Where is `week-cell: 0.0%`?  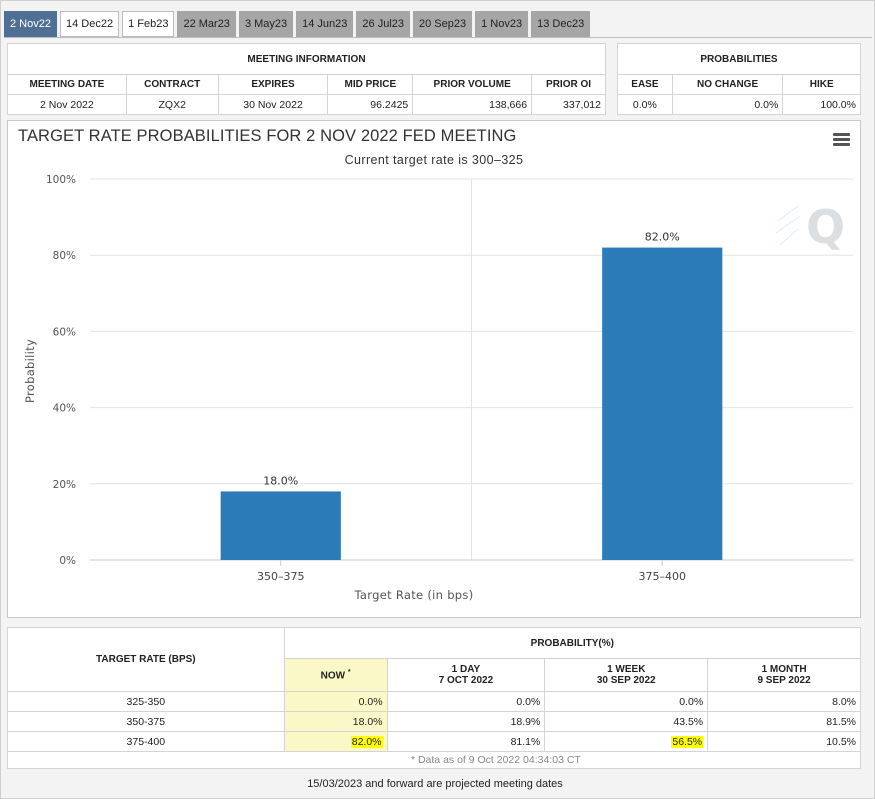
week-cell: 0.0% is located at coordinates (626, 701).